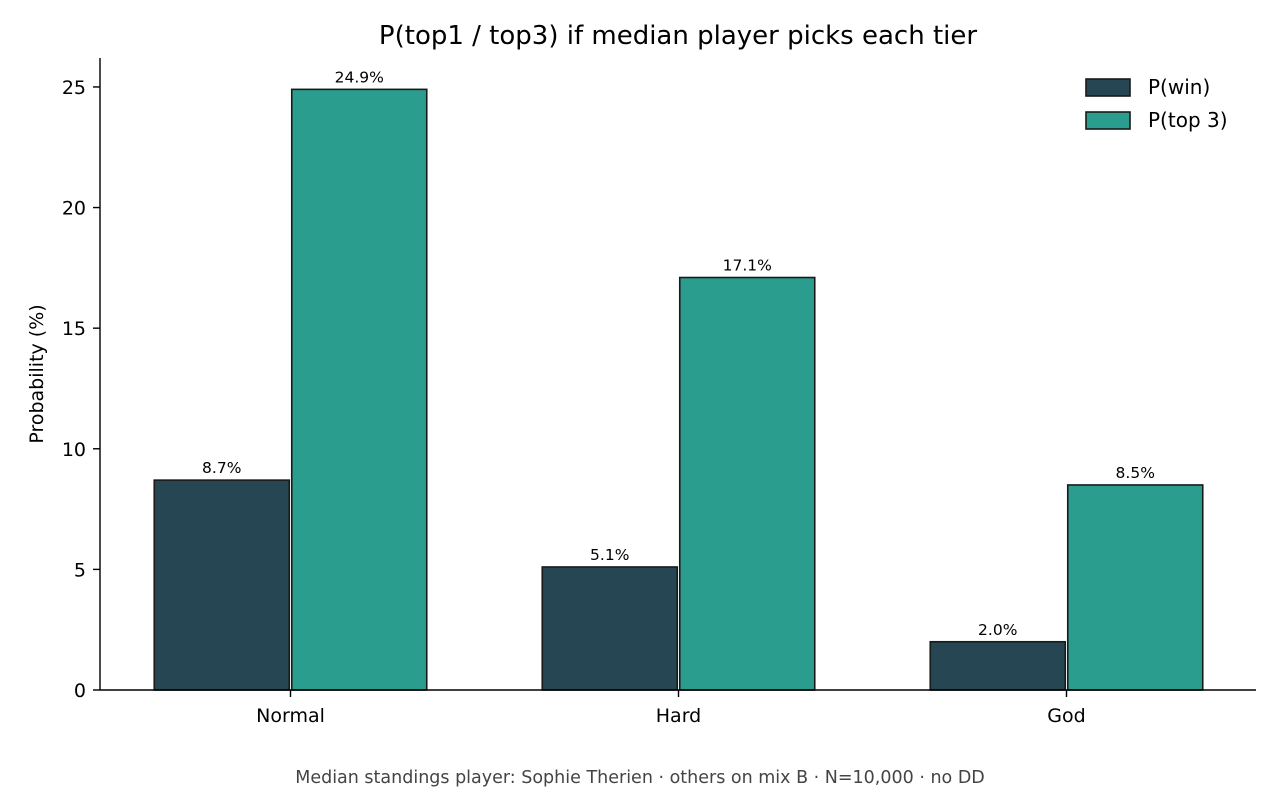  What do you see at coordinates (80, 570) in the screenshot?
I see `y-tick-label: 5` at bounding box center [80, 570].